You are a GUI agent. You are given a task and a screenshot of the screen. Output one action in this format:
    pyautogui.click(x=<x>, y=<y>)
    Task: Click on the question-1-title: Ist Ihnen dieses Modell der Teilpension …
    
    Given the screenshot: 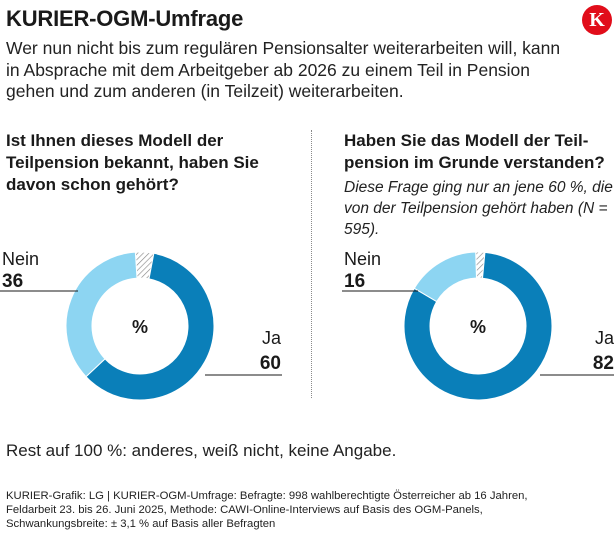 What is the action you would take?
    pyautogui.click(x=132, y=162)
    